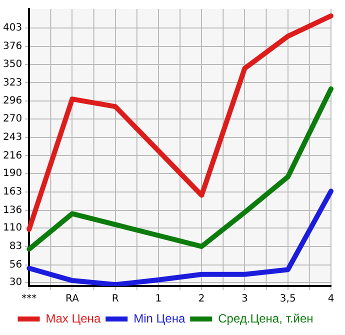  Describe the element at coordinates (12, 210) in the screenshot. I see `y-tick-label: 136` at that location.